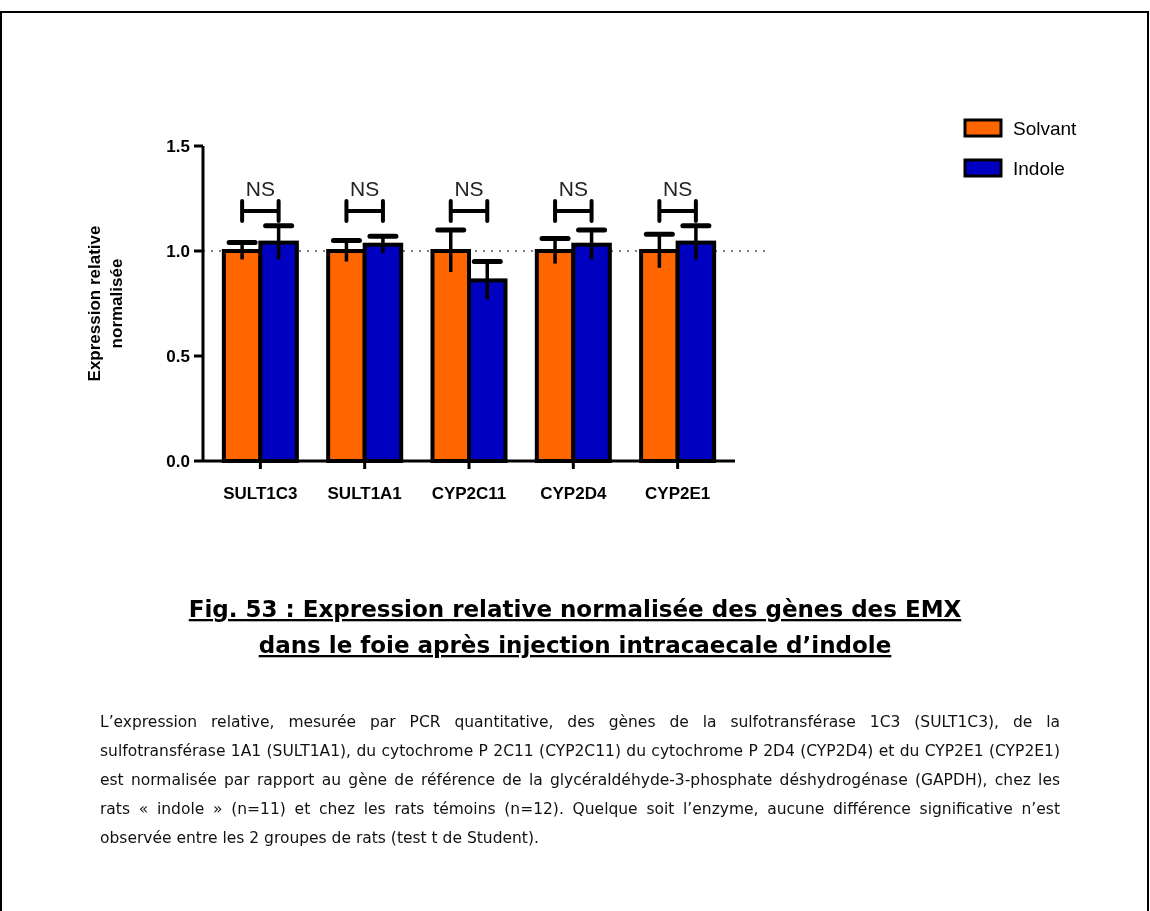 Image resolution: width=1150 pixels, height=911 pixels. What do you see at coordinates (678, 493) in the screenshot?
I see `x-tick-label: CYP2E1` at bounding box center [678, 493].